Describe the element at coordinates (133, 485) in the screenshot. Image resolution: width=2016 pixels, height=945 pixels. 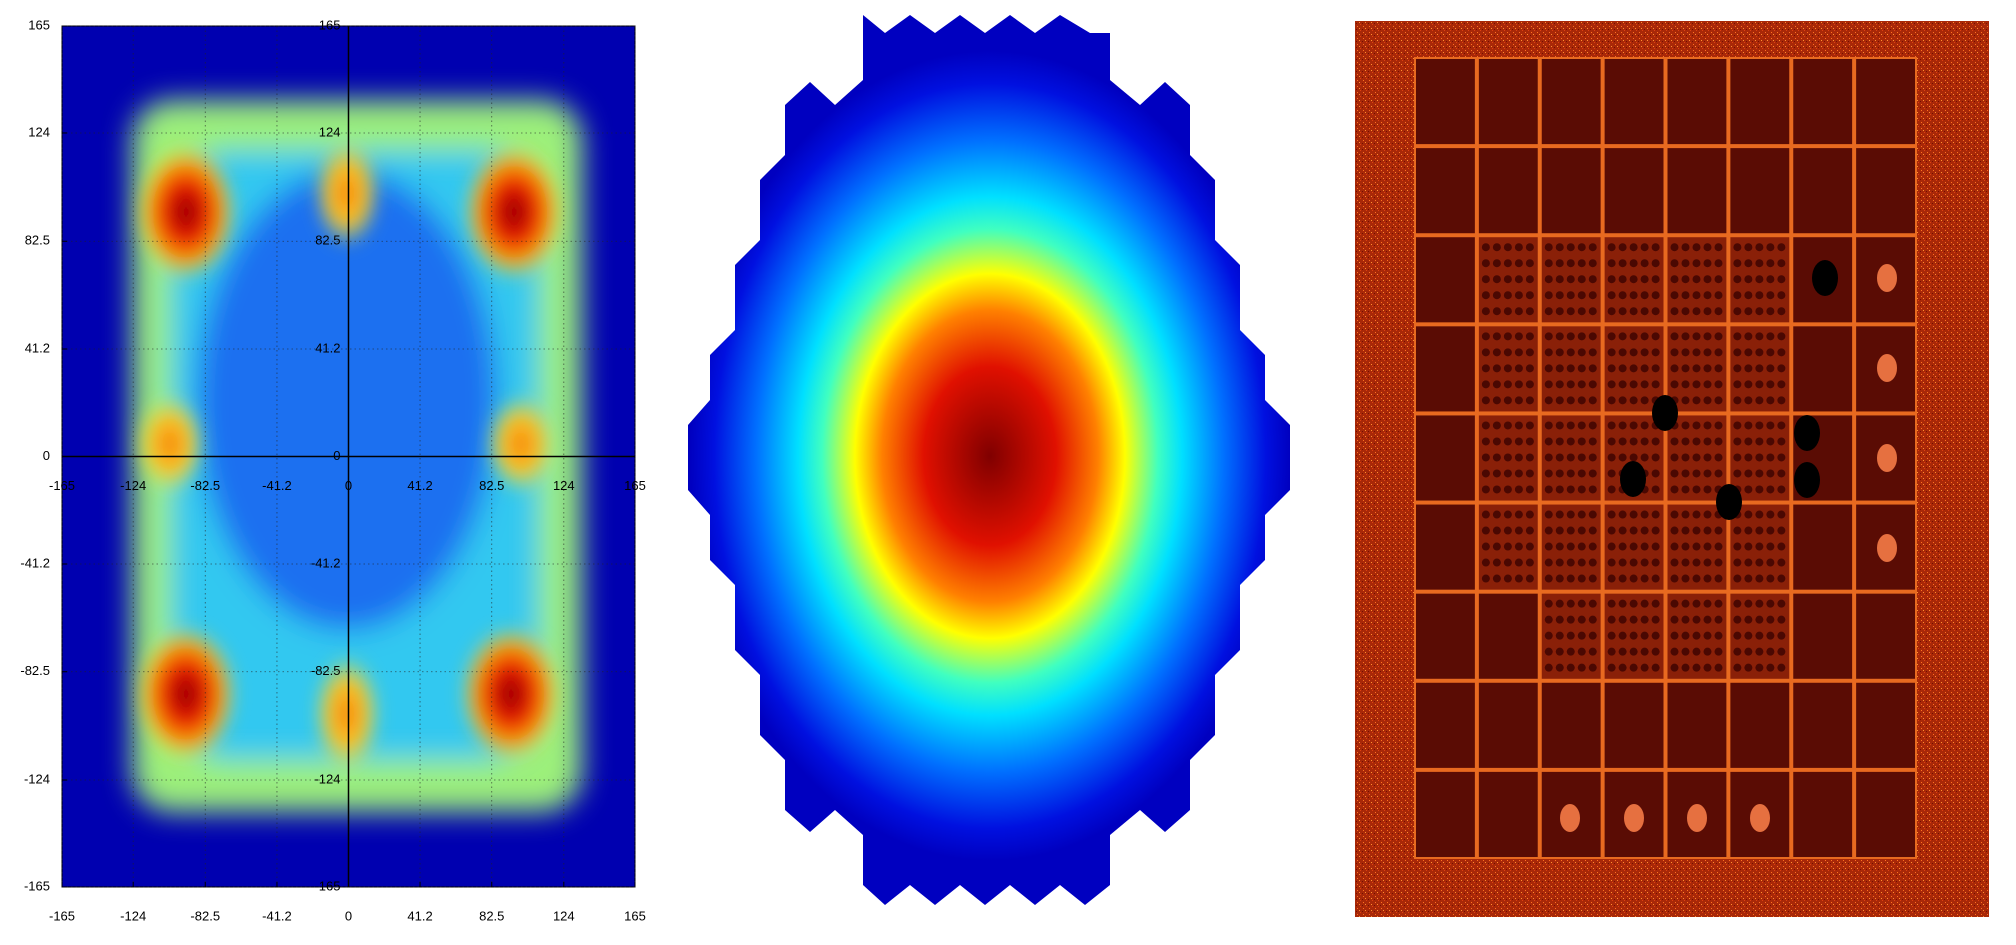
I see `x-axis-inner-label: -124` at that location.